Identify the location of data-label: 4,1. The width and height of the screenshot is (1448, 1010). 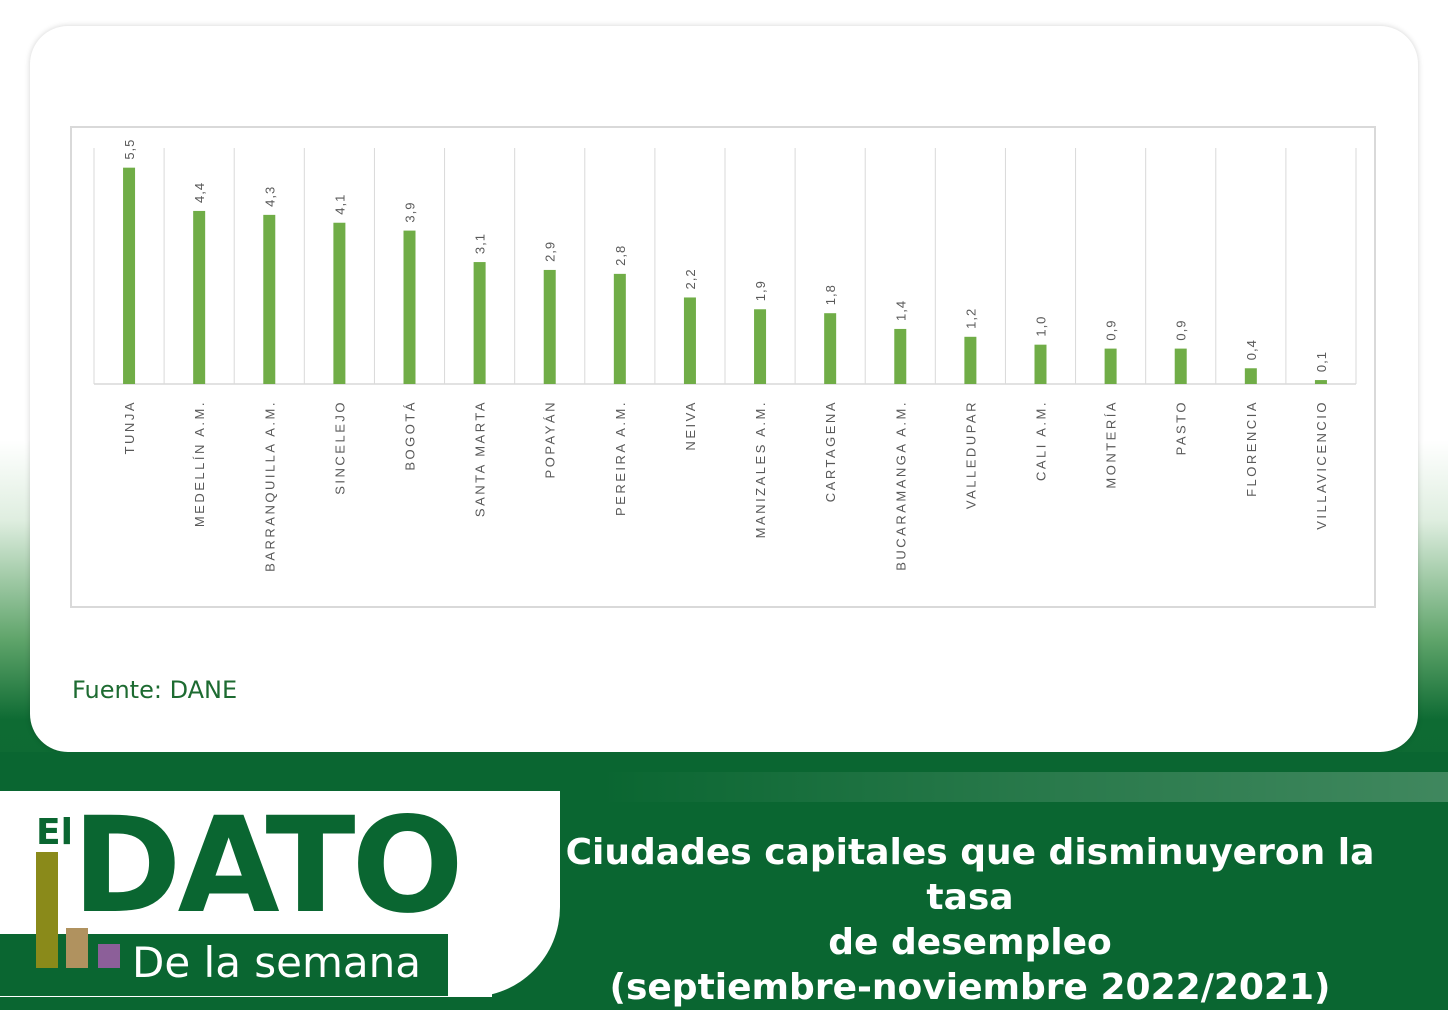
(339, 204).